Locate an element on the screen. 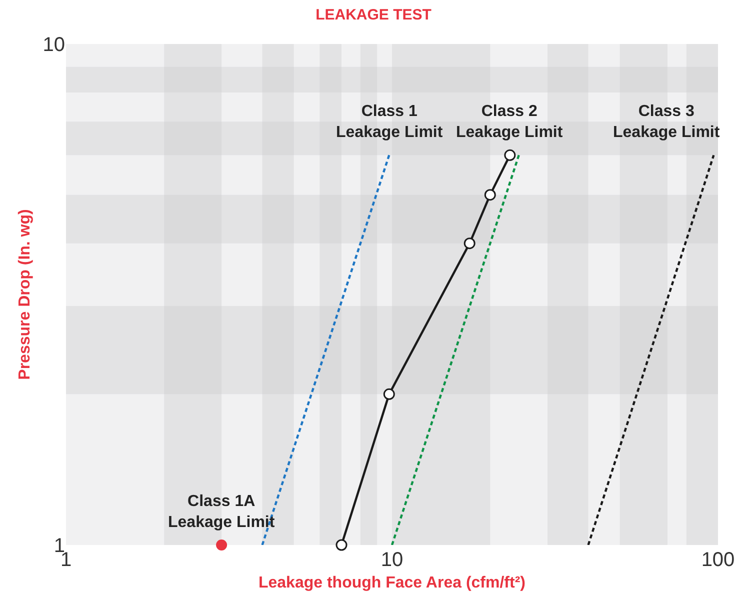 The image size is (747, 602). chart-title: LEAKAGE TEST is located at coordinates (374, 15).